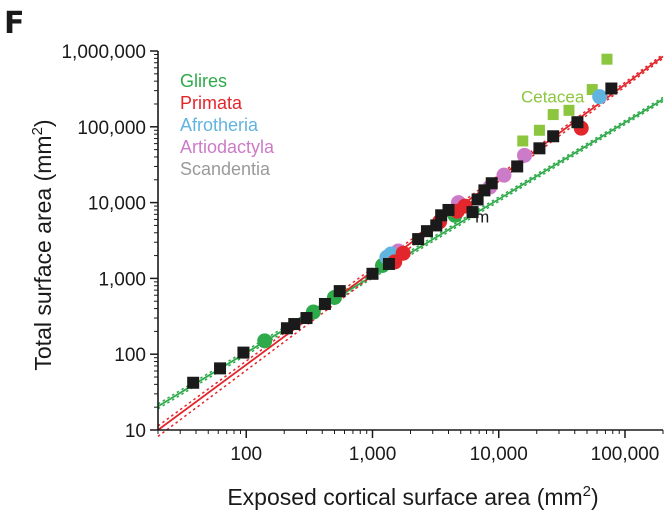 This screenshot has width=670, height=513. Describe the element at coordinates (219, 125) in the screenshot. I see `legend-entry-afrotheria: Afrotheria` at that location.